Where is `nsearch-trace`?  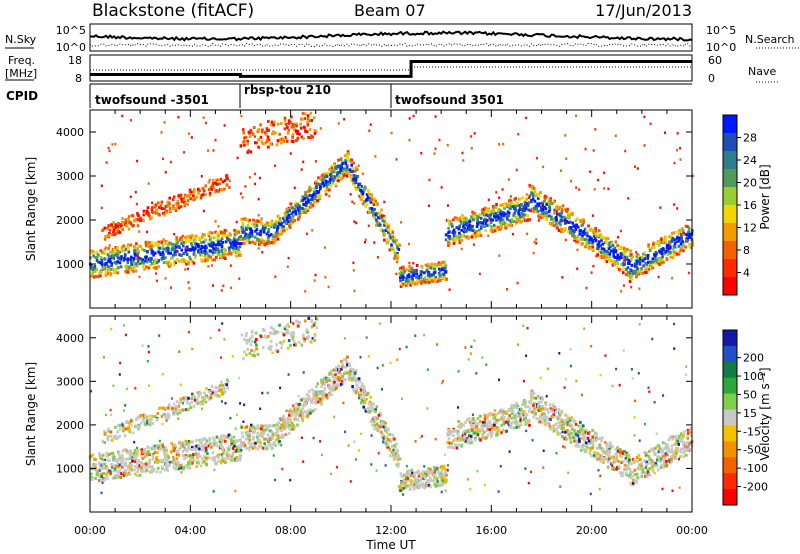
nsearch-trace is located at coordinates (391, 45).